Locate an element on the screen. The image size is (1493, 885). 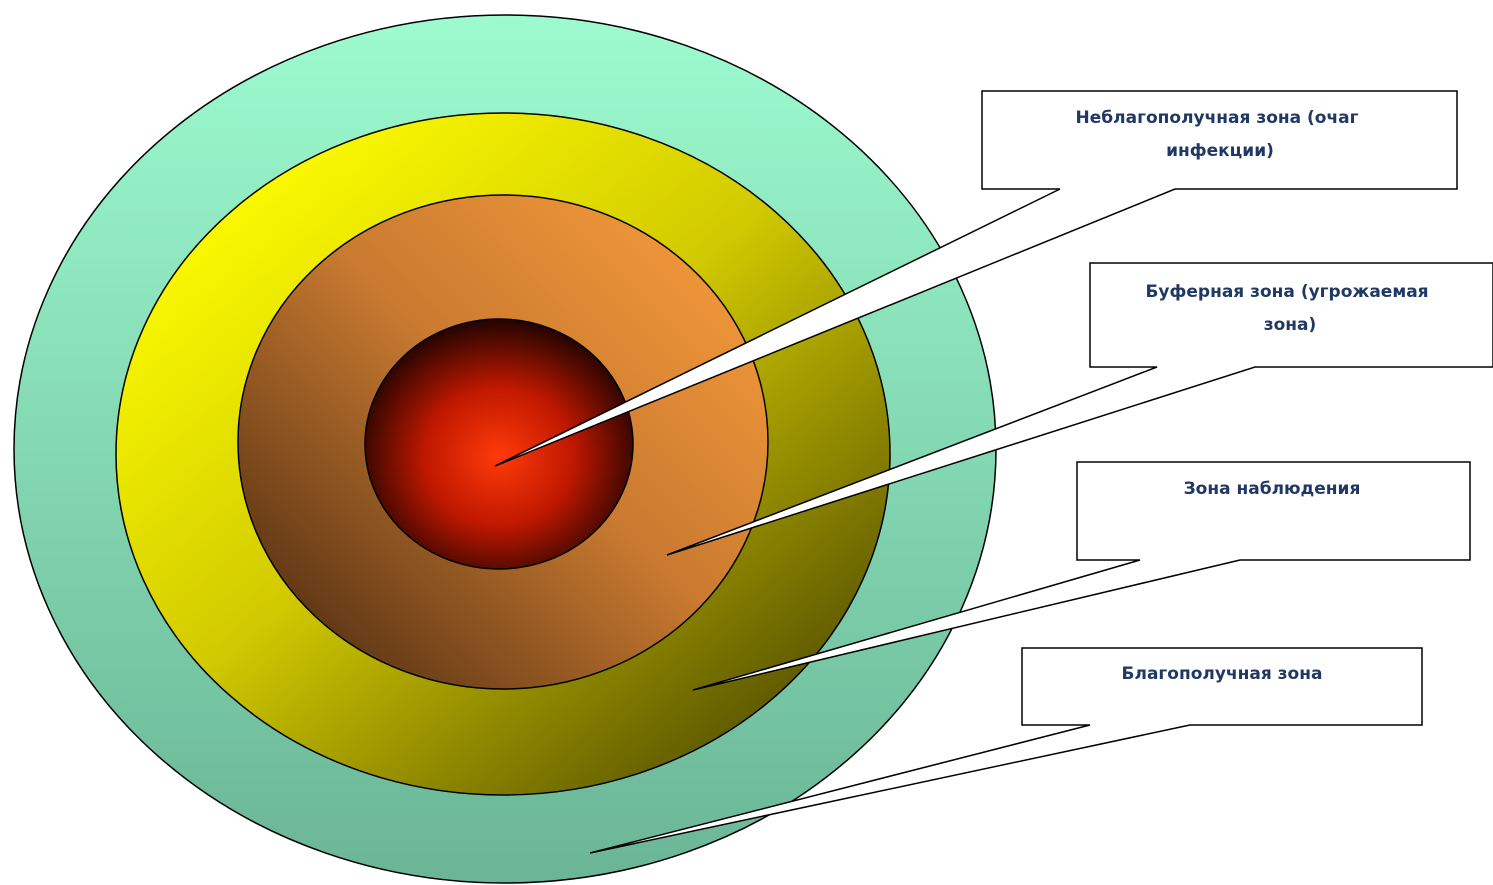
svg-text:Неблагополучная зона (очаг: Неблагополучная зона (очаг инфекции) is located at coordinates (1220, 134).